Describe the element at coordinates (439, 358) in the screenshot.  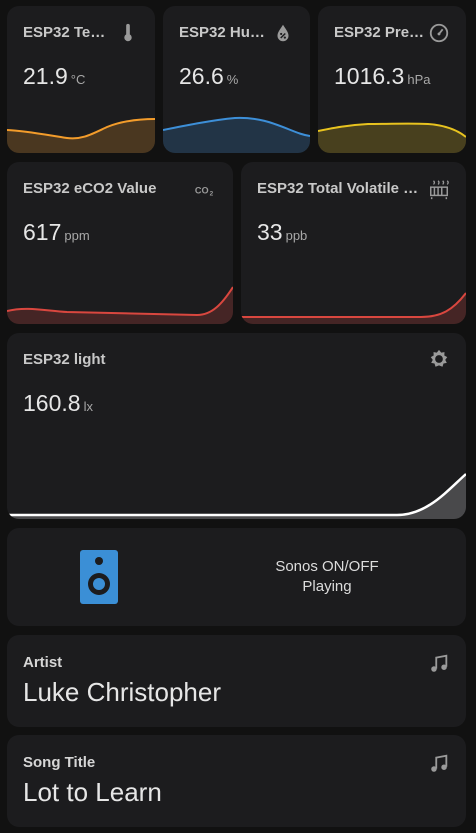
I see `brightness-icon` at that location.